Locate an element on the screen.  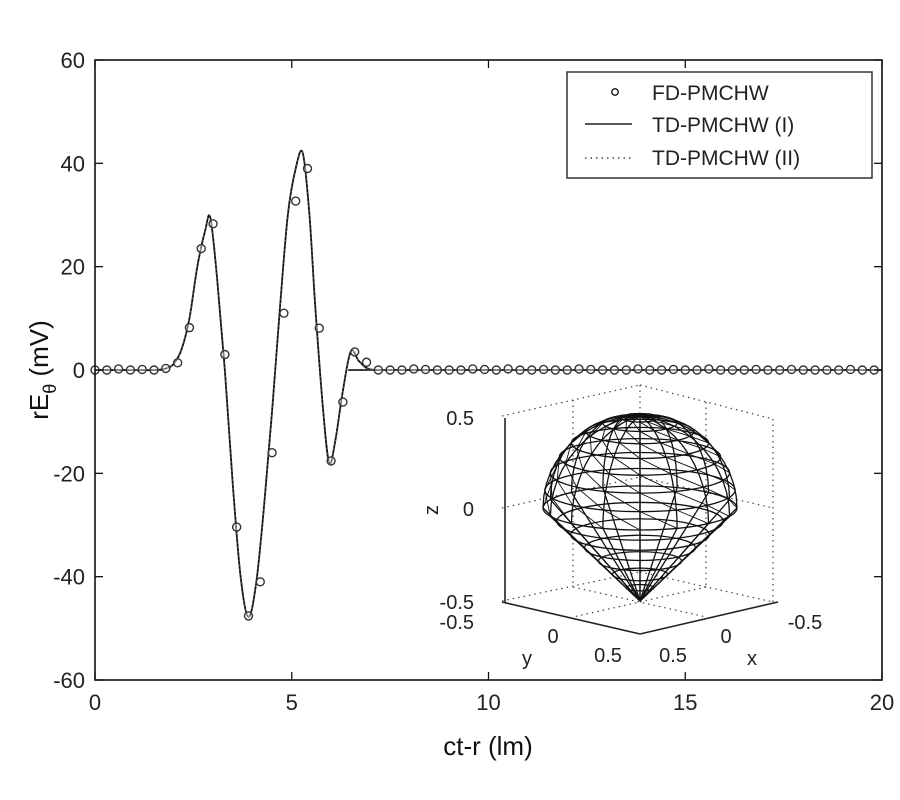
inset-wireframe-mesh is located at coordinates (640, 507).